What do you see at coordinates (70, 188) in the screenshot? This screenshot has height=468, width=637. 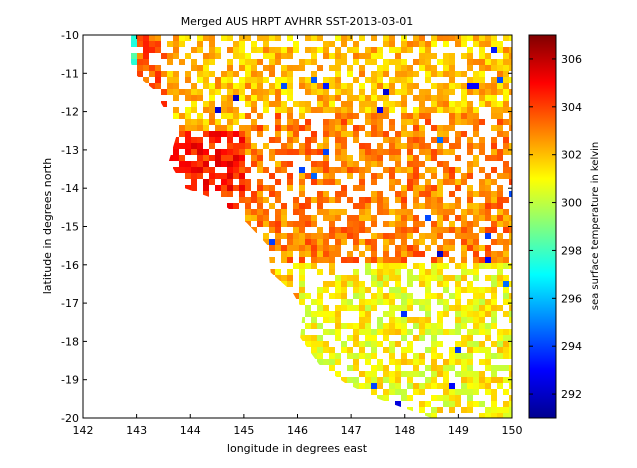 I see `y-tick-label: -14` at bounding box center [70, 188].